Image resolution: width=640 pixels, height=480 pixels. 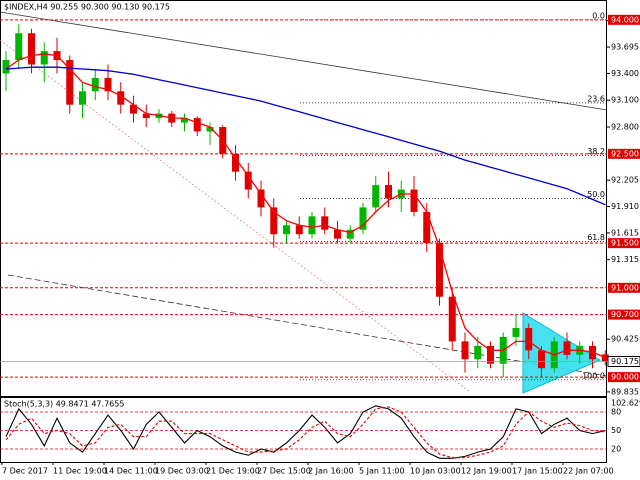 What do you see at coordinates (616, 430) in the screenshot?
I see `indicator-tick-label: 50` at bounding box center [616, 430].